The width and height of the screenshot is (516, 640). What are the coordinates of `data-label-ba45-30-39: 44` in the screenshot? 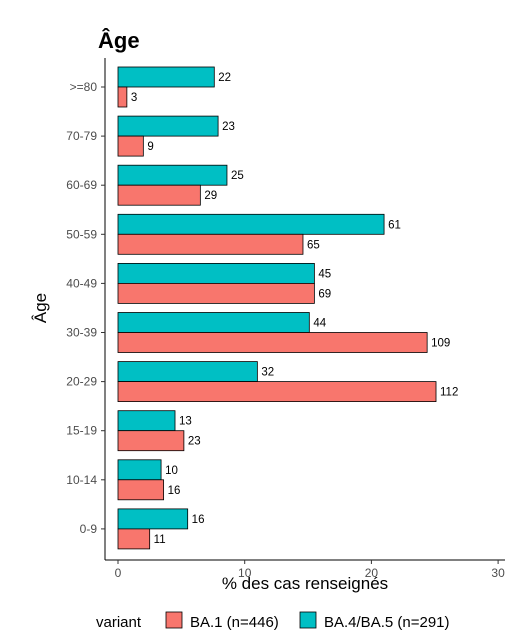 It's located at (319, 324).